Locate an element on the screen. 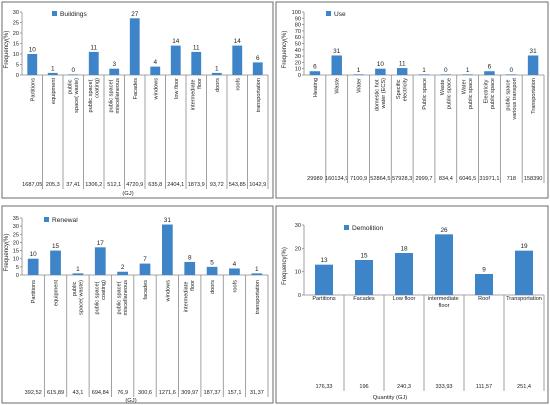  y-tick-label: 70 is located at coordinates (298, 32).